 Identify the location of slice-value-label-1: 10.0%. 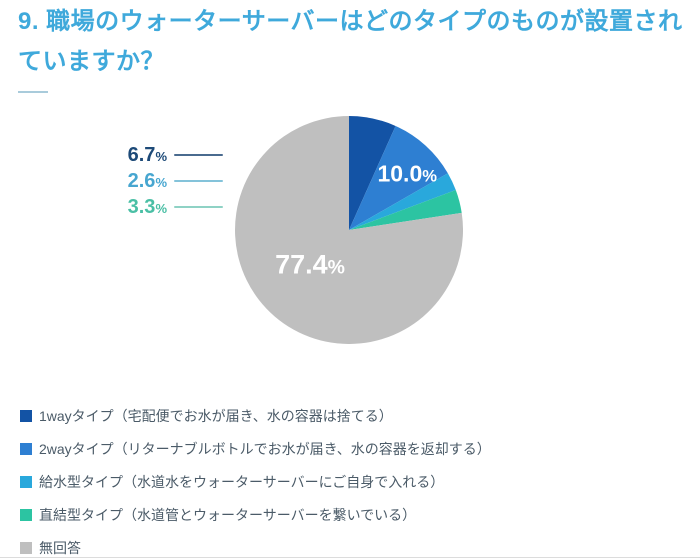
(406, 173).